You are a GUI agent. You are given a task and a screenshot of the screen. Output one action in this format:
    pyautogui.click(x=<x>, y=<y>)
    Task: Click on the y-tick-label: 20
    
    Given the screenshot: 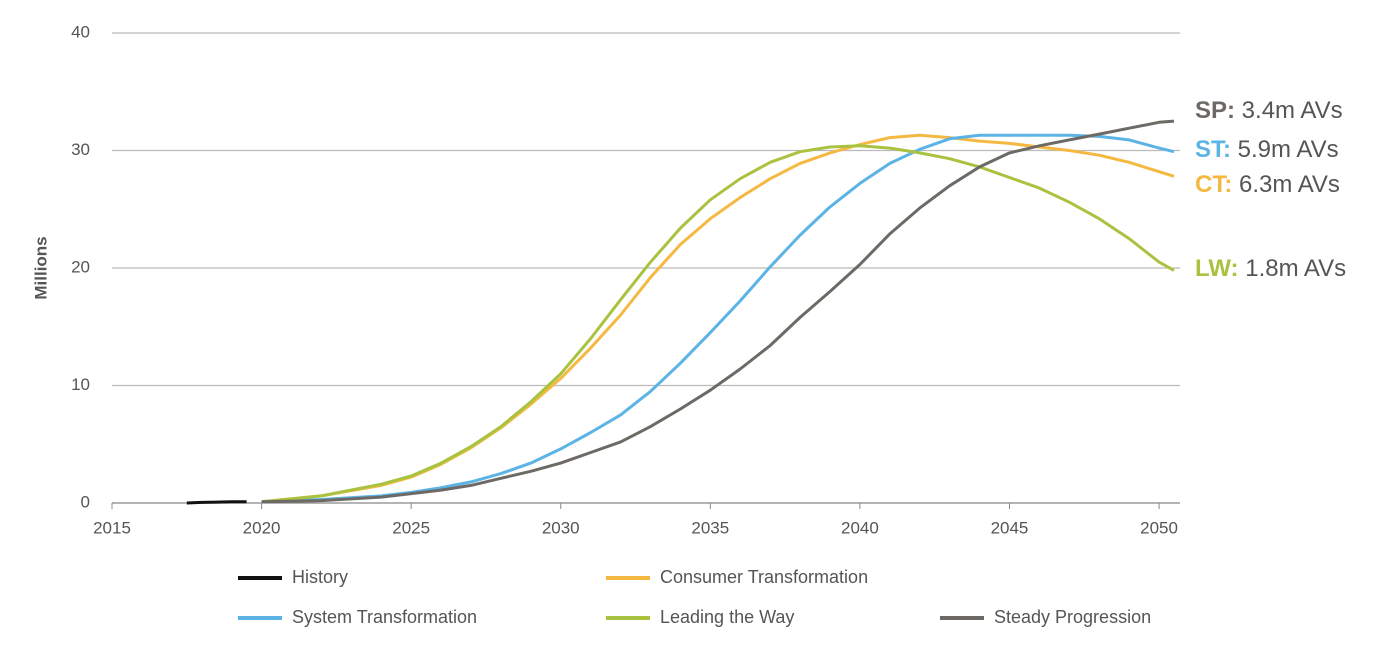 What is the action you would take?
    pyautogui.click(x=80, y=266)
    